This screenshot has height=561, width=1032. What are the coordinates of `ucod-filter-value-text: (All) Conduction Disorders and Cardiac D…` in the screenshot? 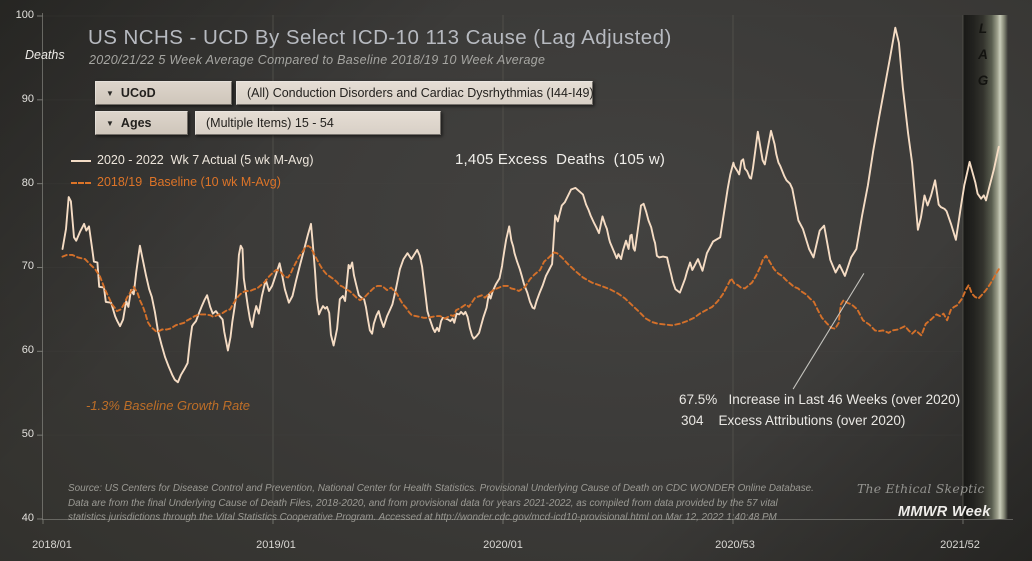 It's located at (420, 93).